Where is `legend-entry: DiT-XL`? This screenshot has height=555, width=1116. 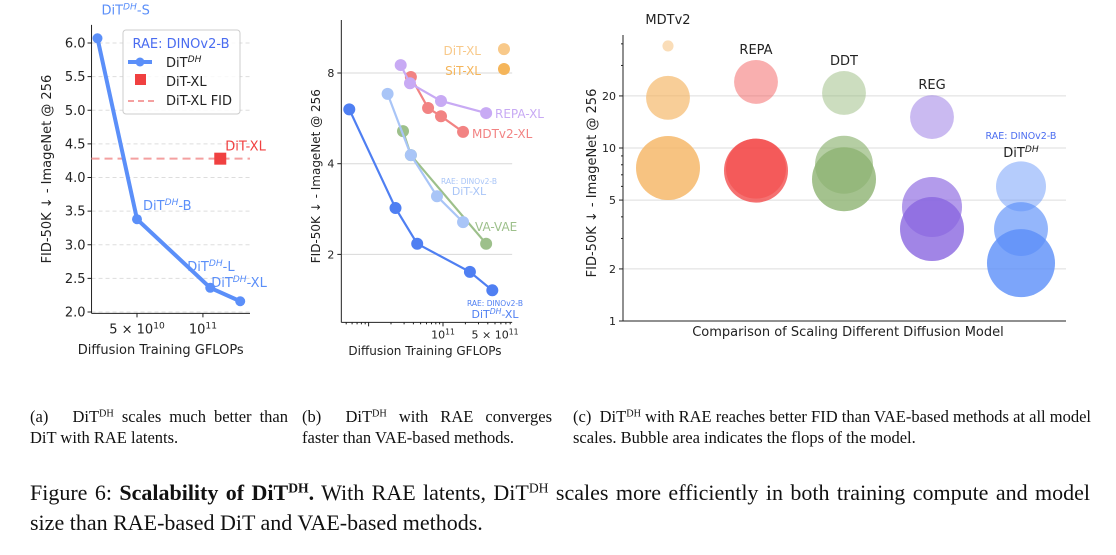
legend-entry: DiT-XL is located at coordinates (186, 82).